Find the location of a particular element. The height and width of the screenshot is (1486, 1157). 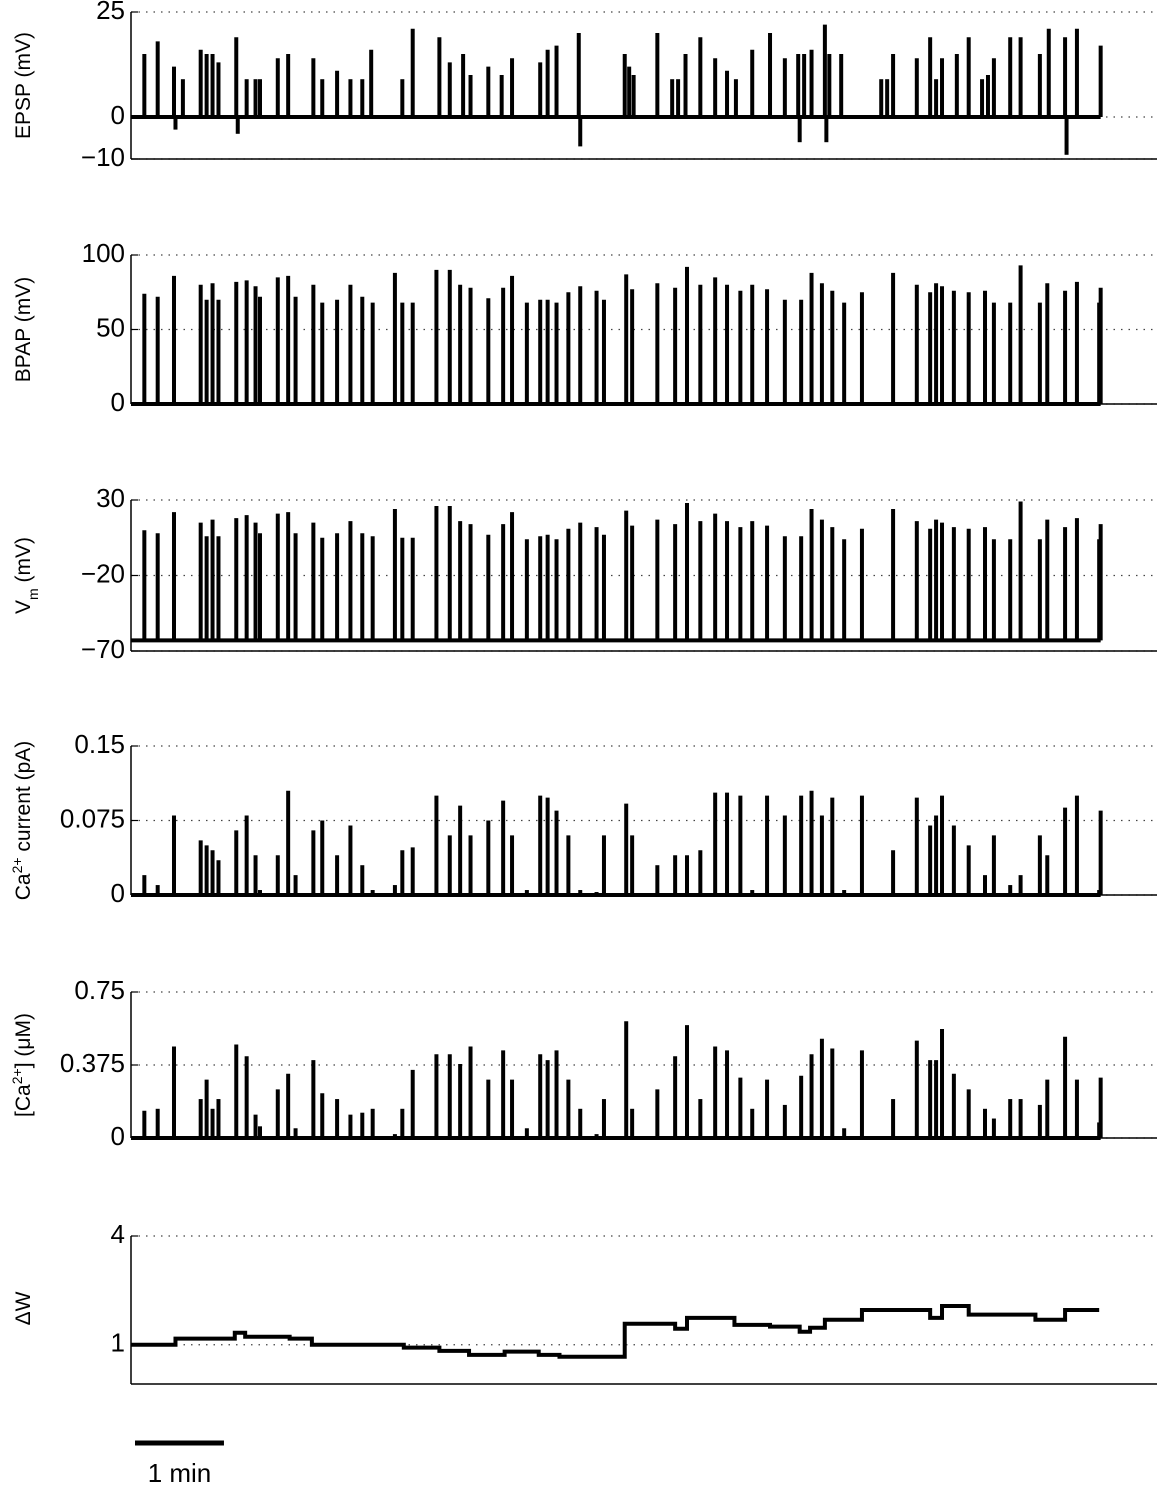

y-tick-label: −70 is located at coordinates (103, 649).